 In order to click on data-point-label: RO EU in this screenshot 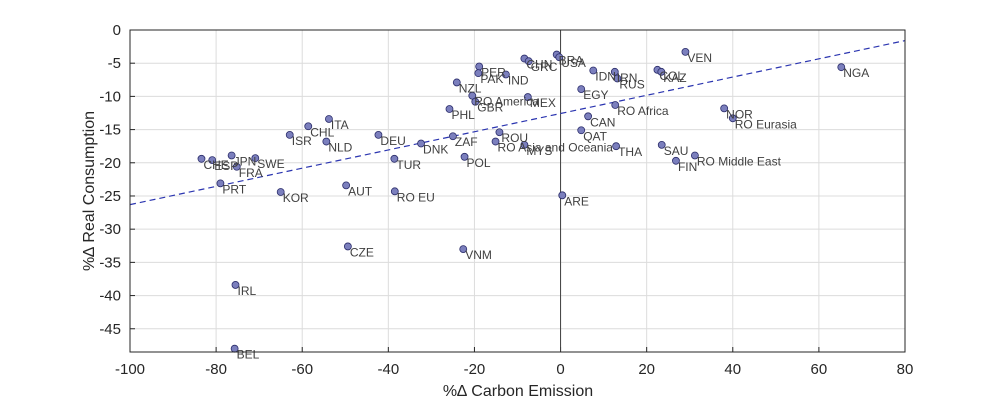, I will do `click(416, 197)`.